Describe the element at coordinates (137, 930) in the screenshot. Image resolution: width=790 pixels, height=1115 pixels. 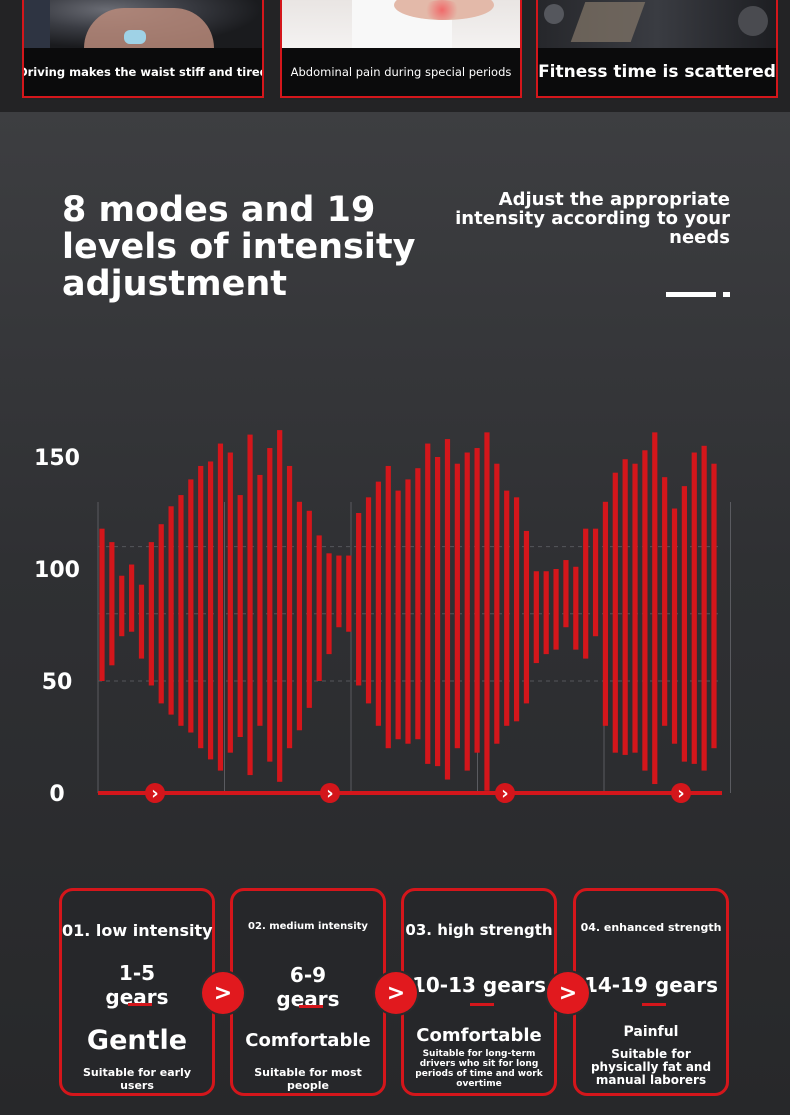
I see `card-title: 01. low intensity` at that location.